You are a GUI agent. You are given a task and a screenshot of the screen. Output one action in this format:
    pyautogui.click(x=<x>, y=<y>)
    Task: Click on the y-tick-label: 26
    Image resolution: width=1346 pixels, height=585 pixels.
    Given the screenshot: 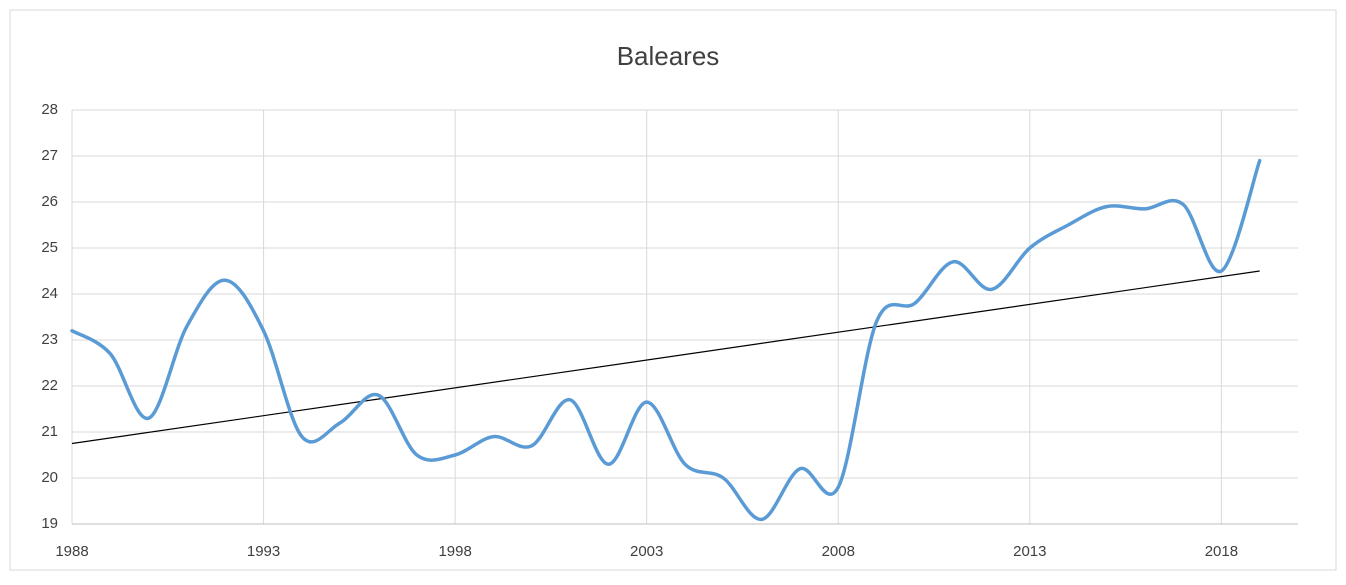 What is the action you would take?
    pyautogui.click(x=49, y=201)
    